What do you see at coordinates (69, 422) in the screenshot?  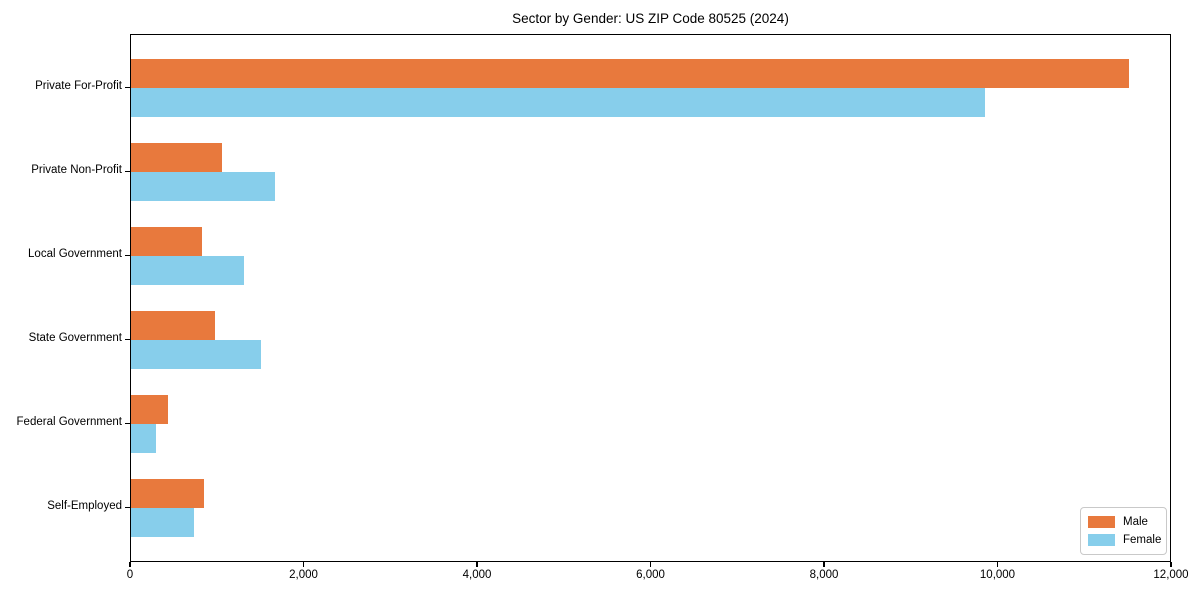 I see `y-axis-category-label: Federal Government` at bounding box center [69, 422].